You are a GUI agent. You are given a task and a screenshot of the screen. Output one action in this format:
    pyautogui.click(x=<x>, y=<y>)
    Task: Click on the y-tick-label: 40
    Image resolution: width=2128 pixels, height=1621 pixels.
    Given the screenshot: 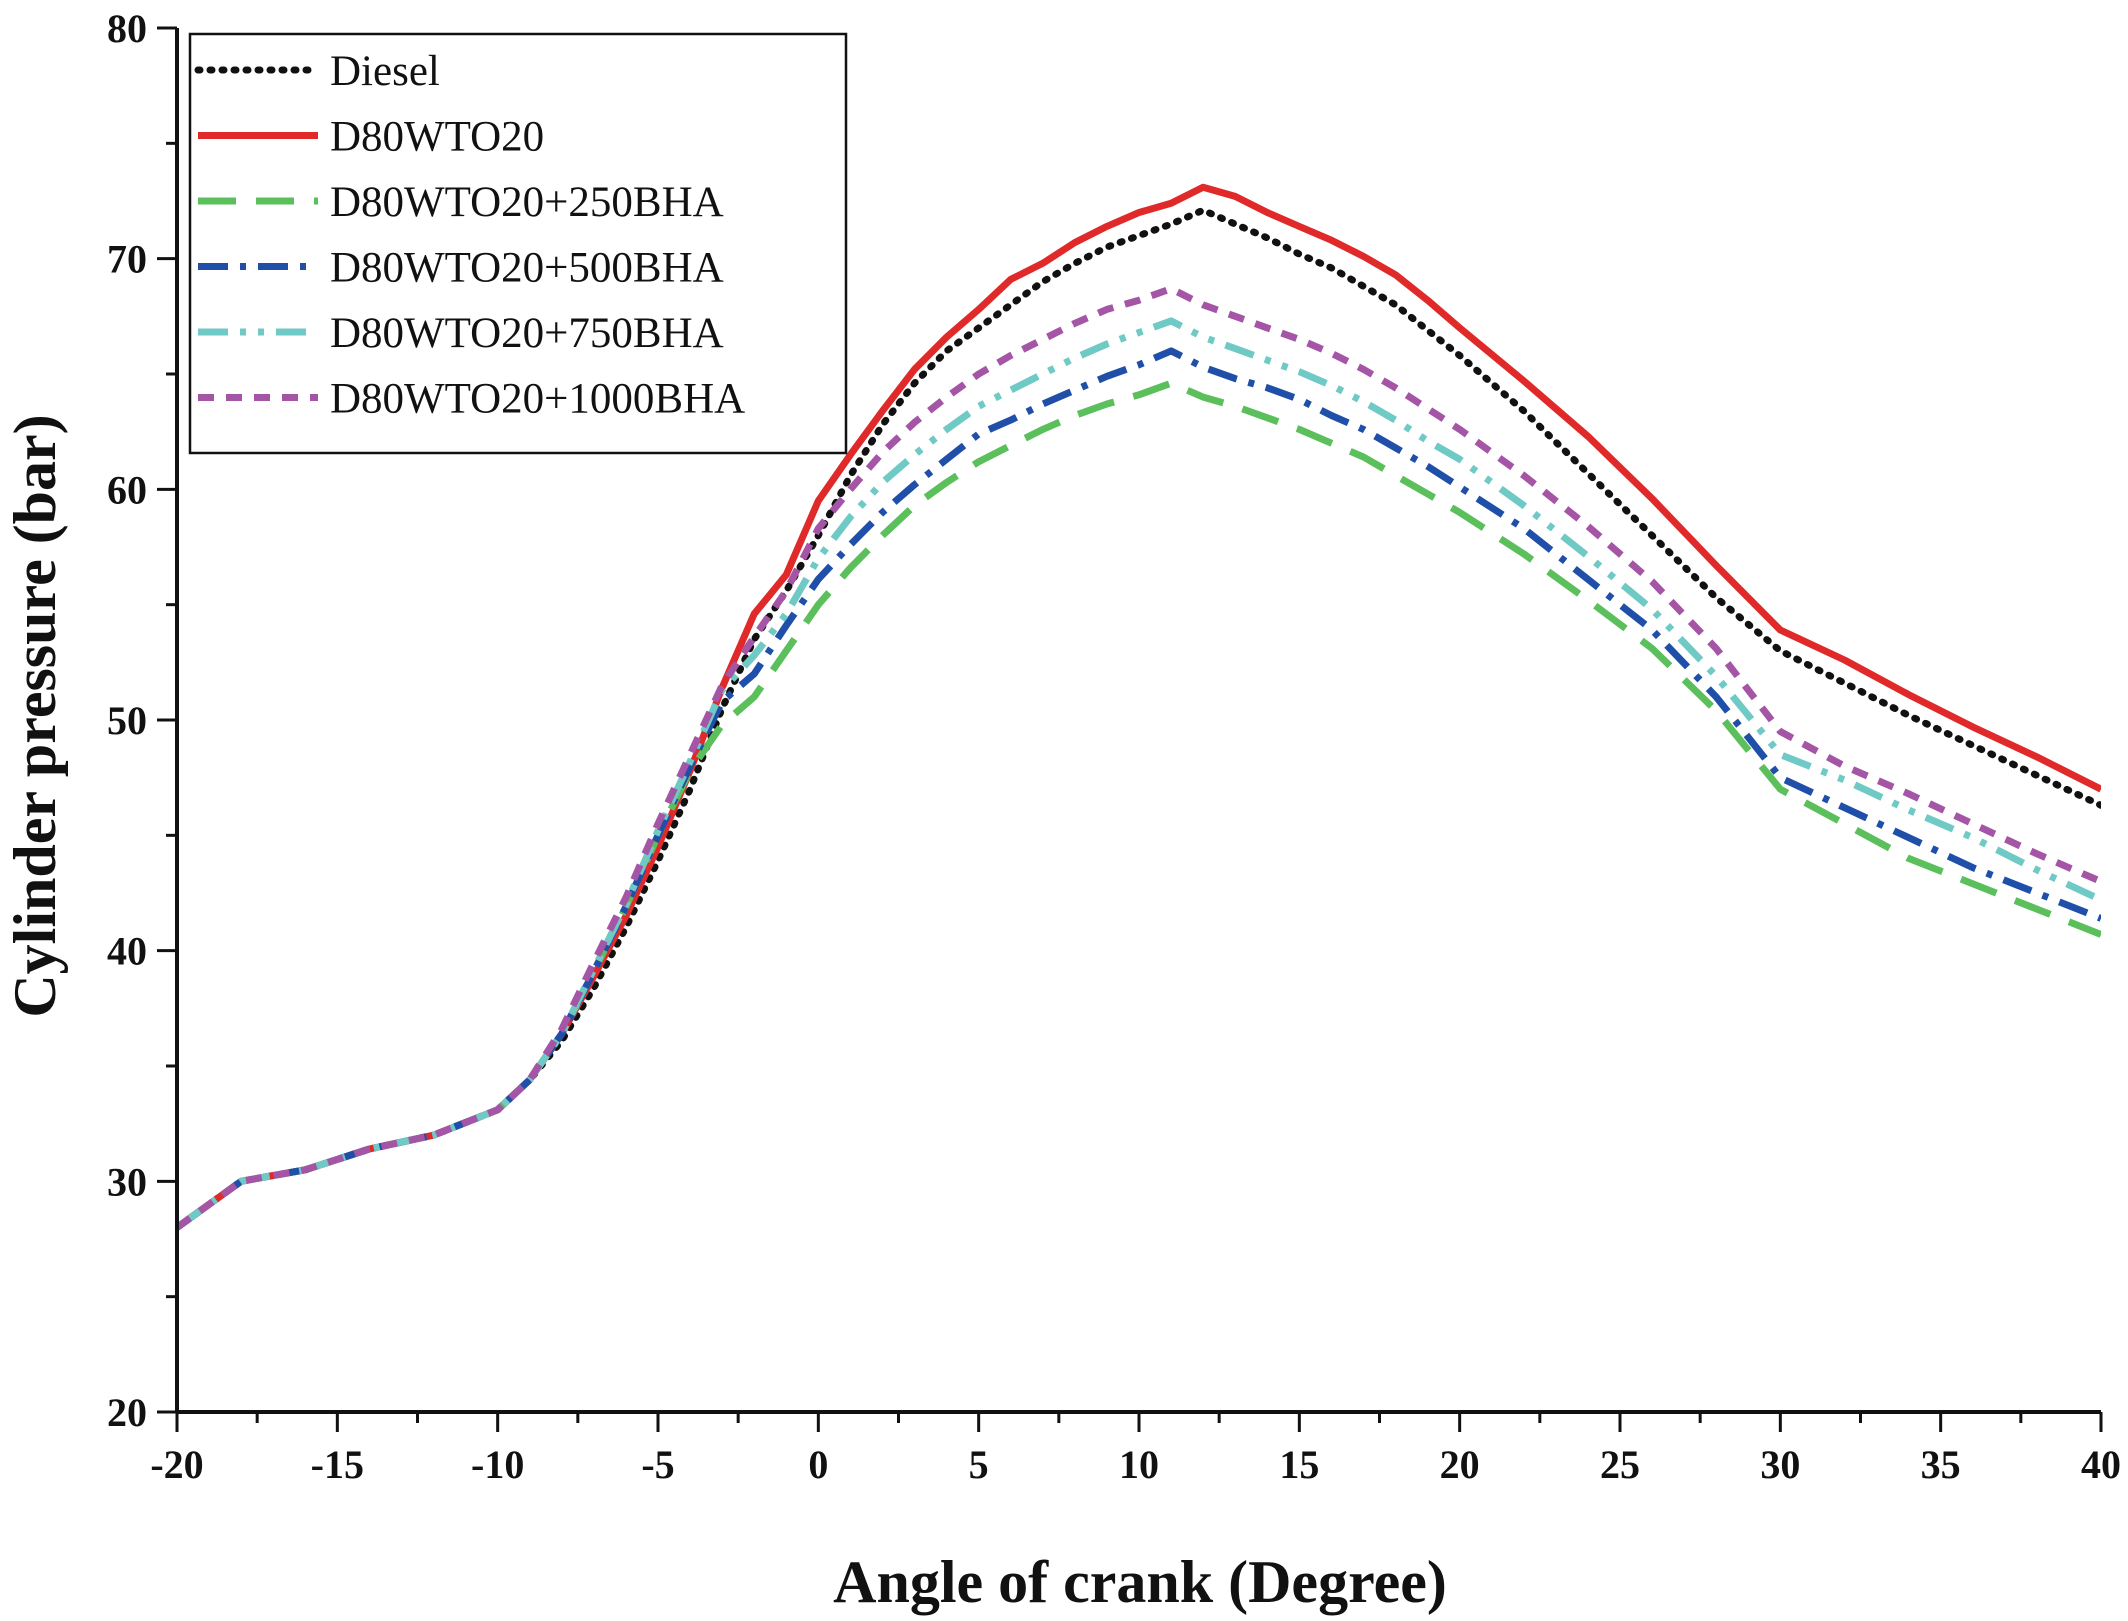 What is the action you would take?
    pyautogui.click(x=127, y=951)
    